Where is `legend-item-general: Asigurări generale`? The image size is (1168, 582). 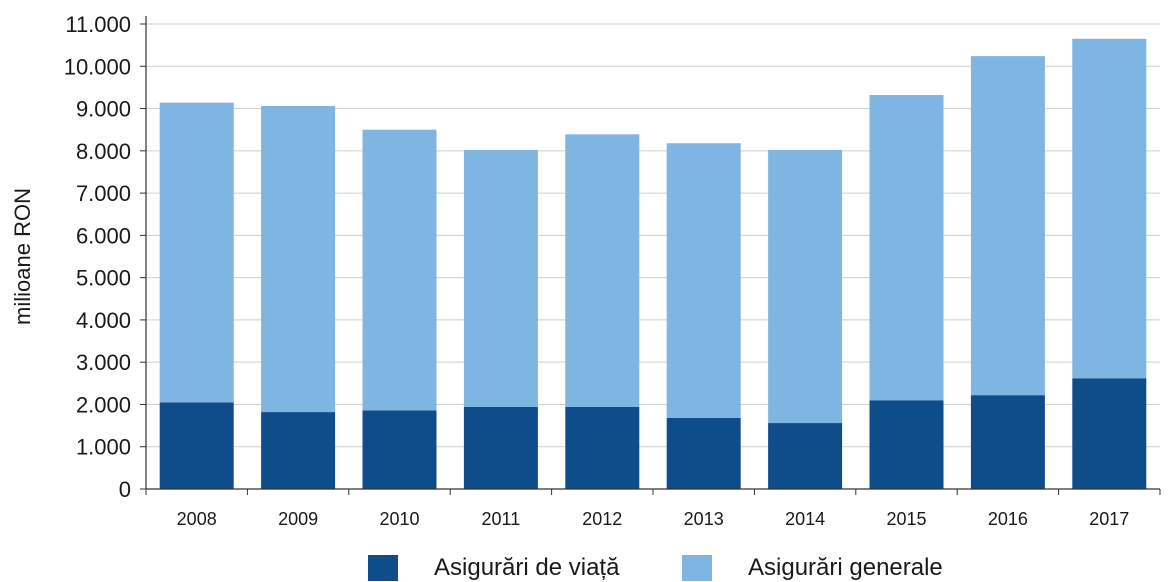
legend-item-general: Asigurări generale is located at coordinates (812, 568).